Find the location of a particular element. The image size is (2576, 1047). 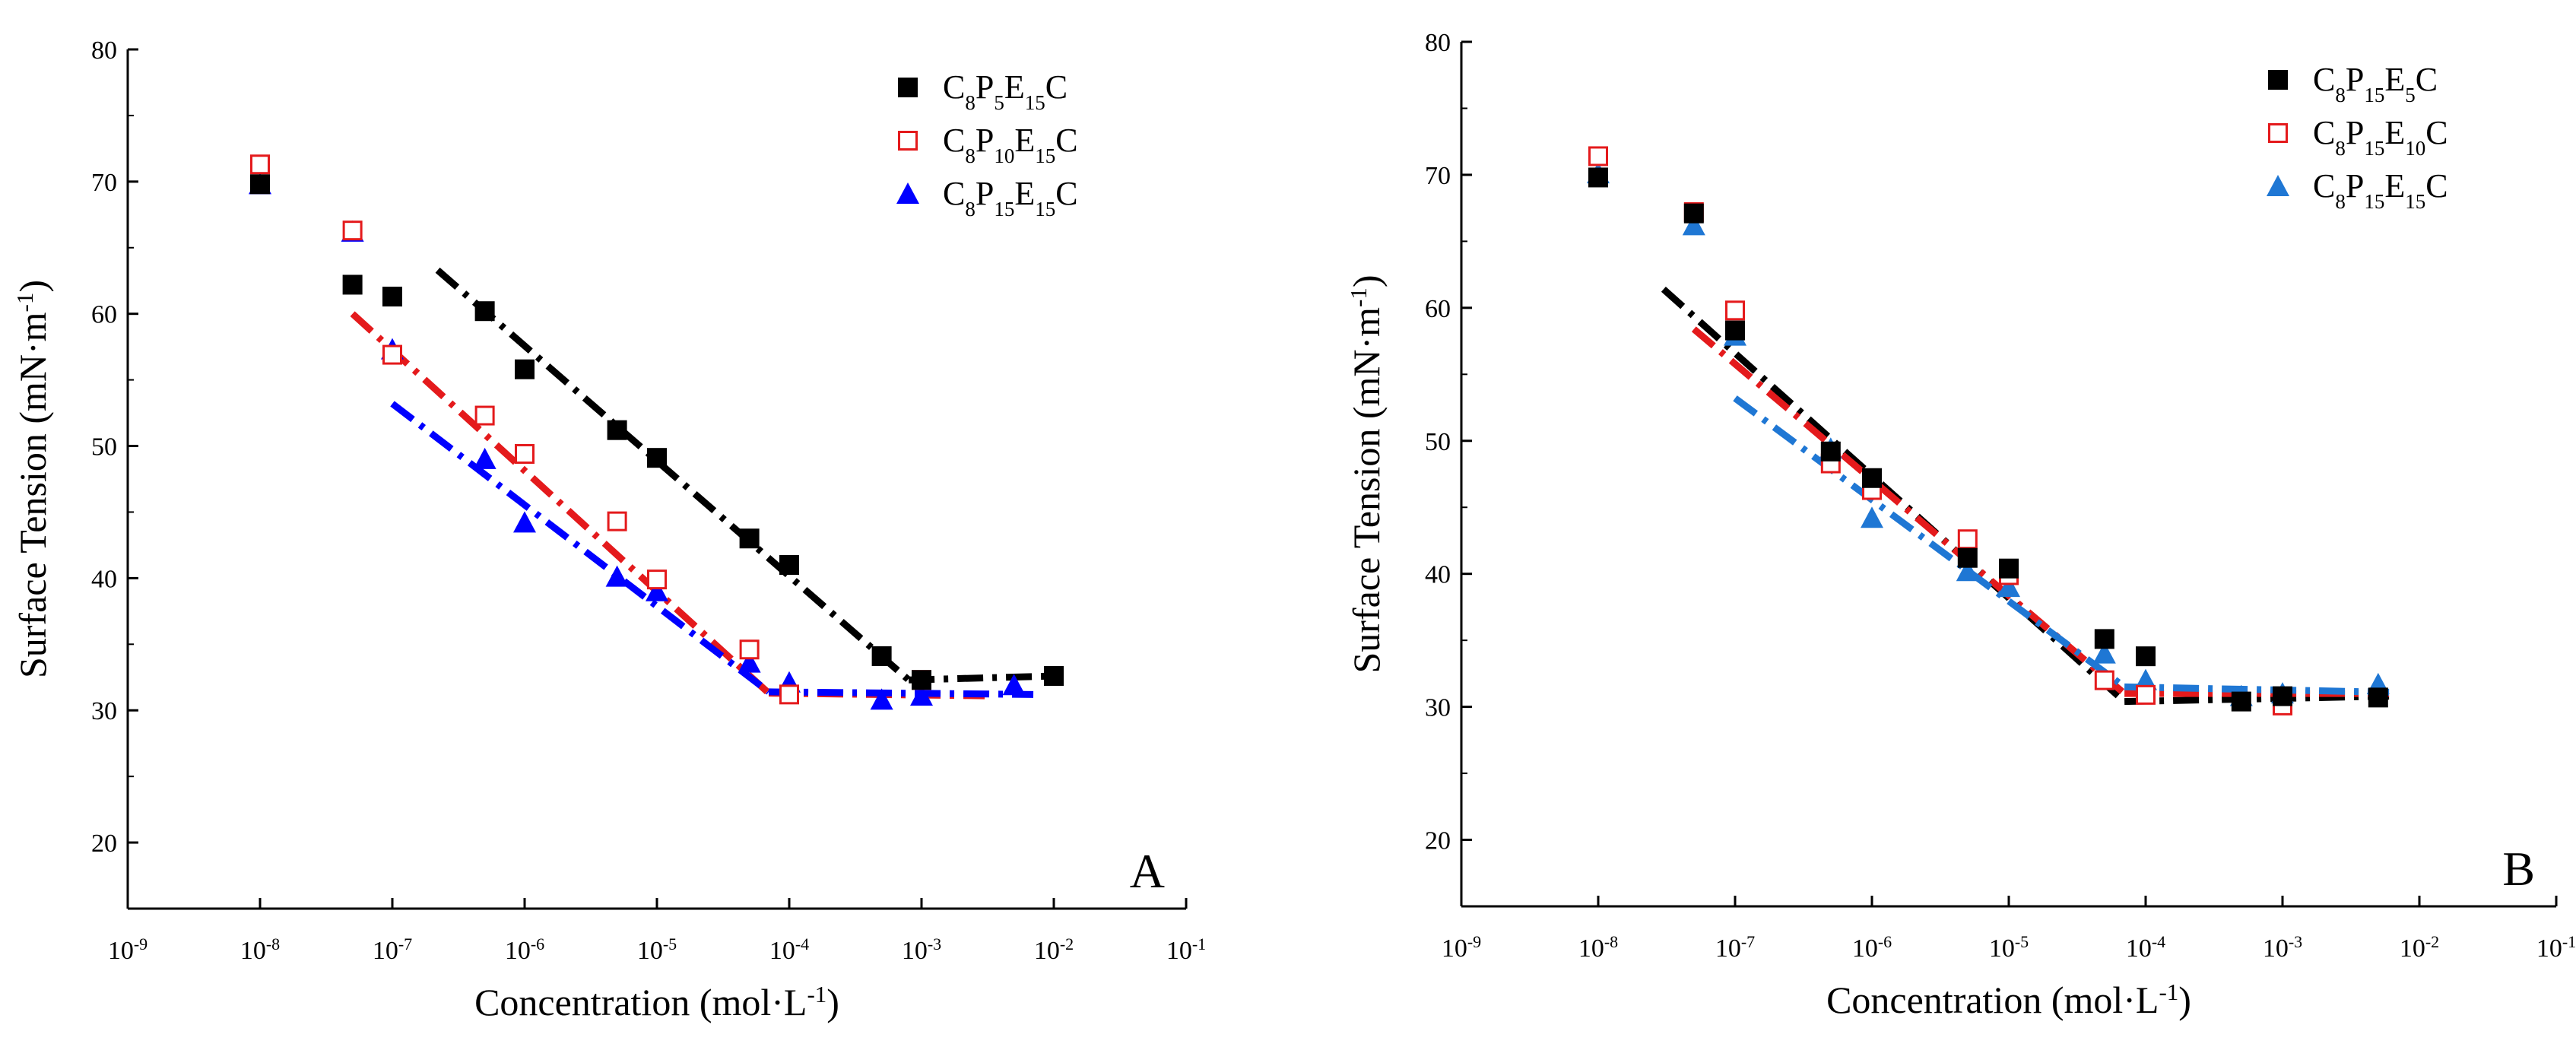

panel-letter: A is located at coordinates (1148, 871).